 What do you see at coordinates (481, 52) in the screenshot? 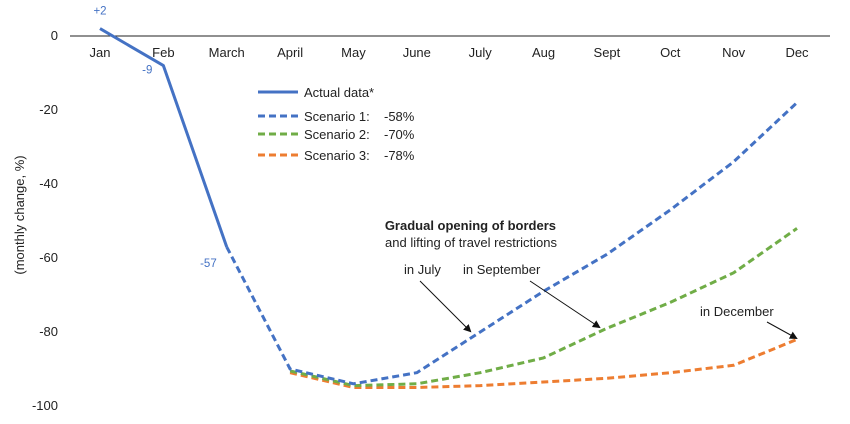
I see `x-tick-label: July` at bounding box center [481, 52].